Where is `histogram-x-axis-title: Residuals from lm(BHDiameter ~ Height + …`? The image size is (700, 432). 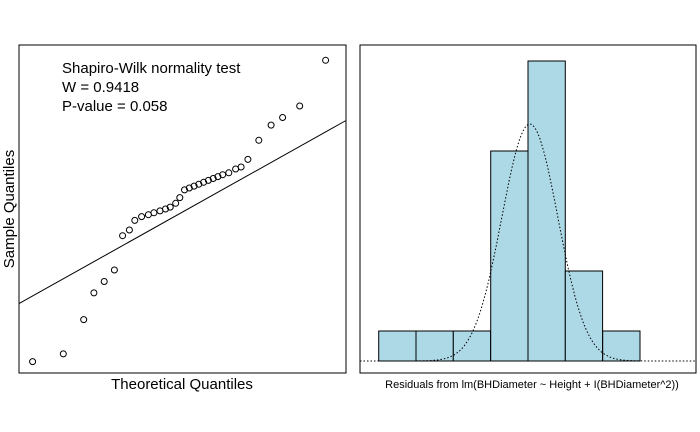
histogram-x-axis-title: Residuals from lm(BHDiameter ~ Height + … is located at coordinates (532, 385).